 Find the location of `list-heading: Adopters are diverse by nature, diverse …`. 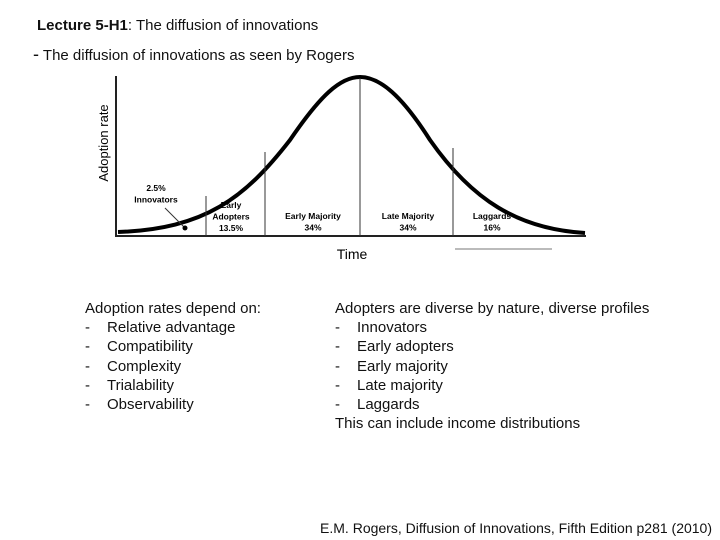

list-heading: Adopters are diverse by nature, diverse … is located at coordinates (492, 308).